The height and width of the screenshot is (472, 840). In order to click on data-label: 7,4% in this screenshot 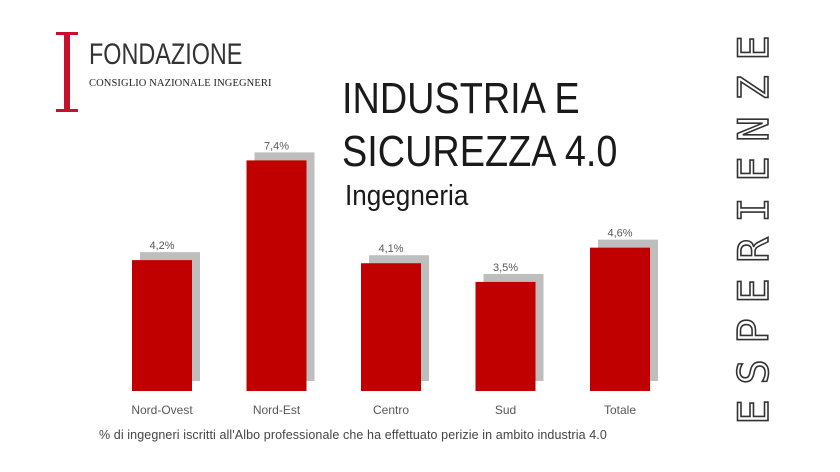, I will do `click(276, 146)`.